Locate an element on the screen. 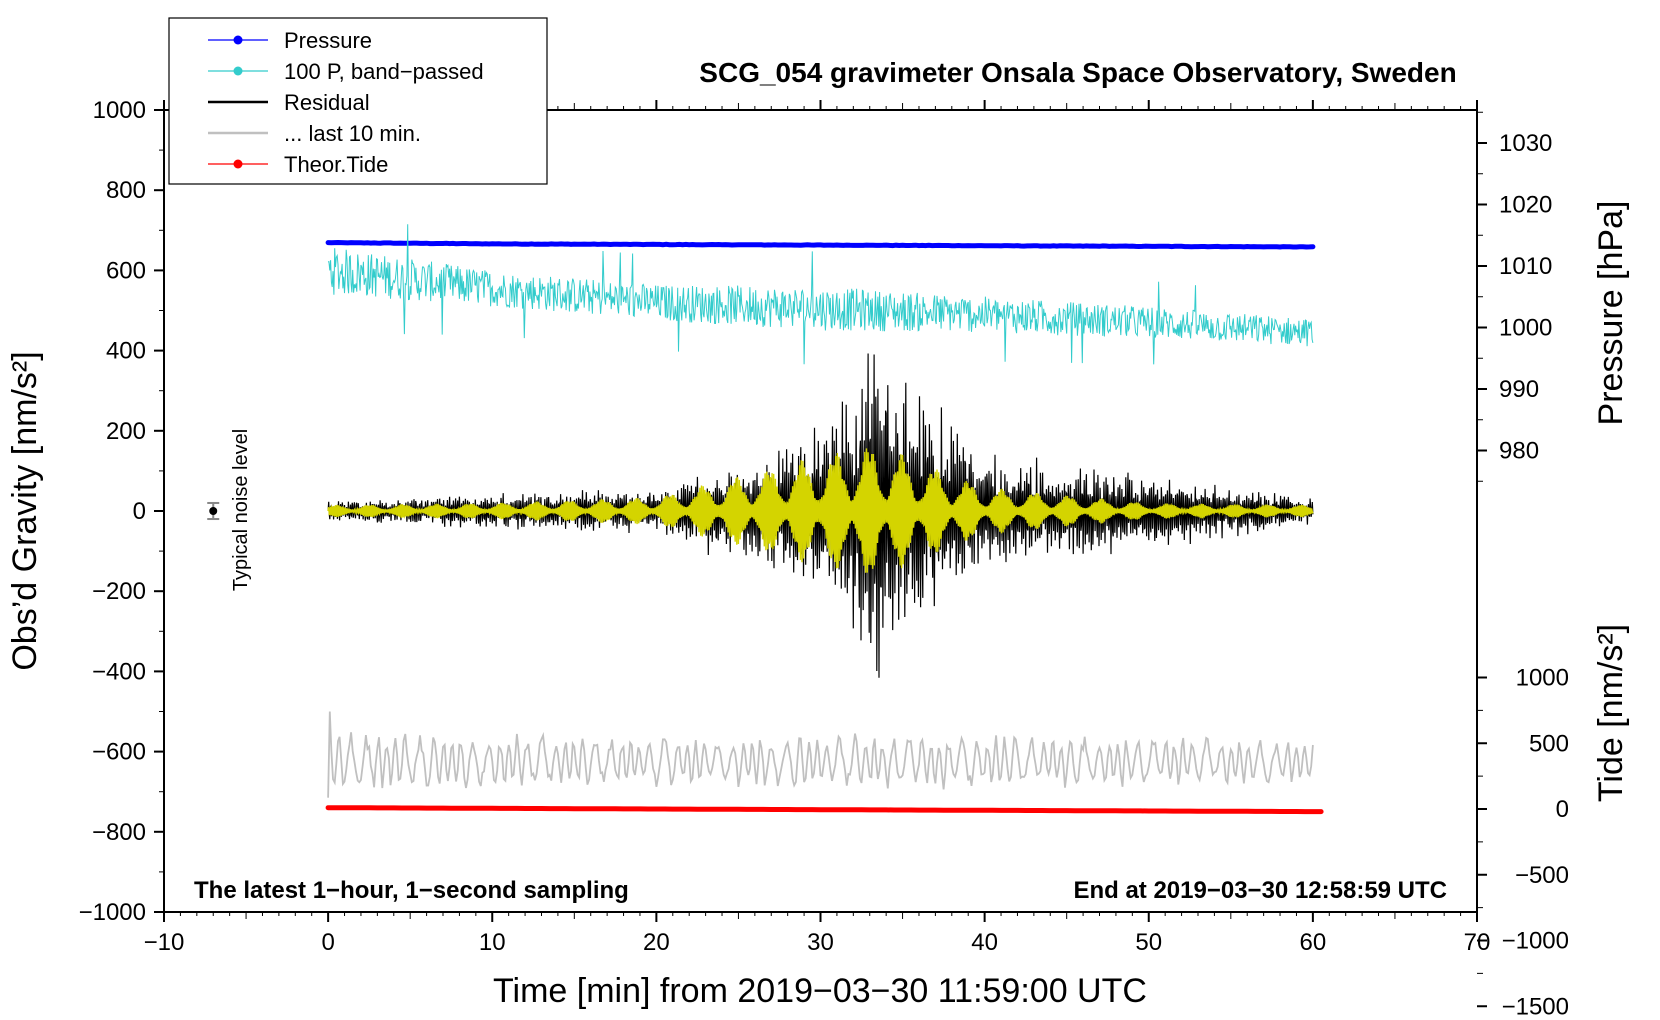 The width and height of the screenshot is (1660, 1020). tide-tick-label: 500 is located at coordinates (1549, 743).